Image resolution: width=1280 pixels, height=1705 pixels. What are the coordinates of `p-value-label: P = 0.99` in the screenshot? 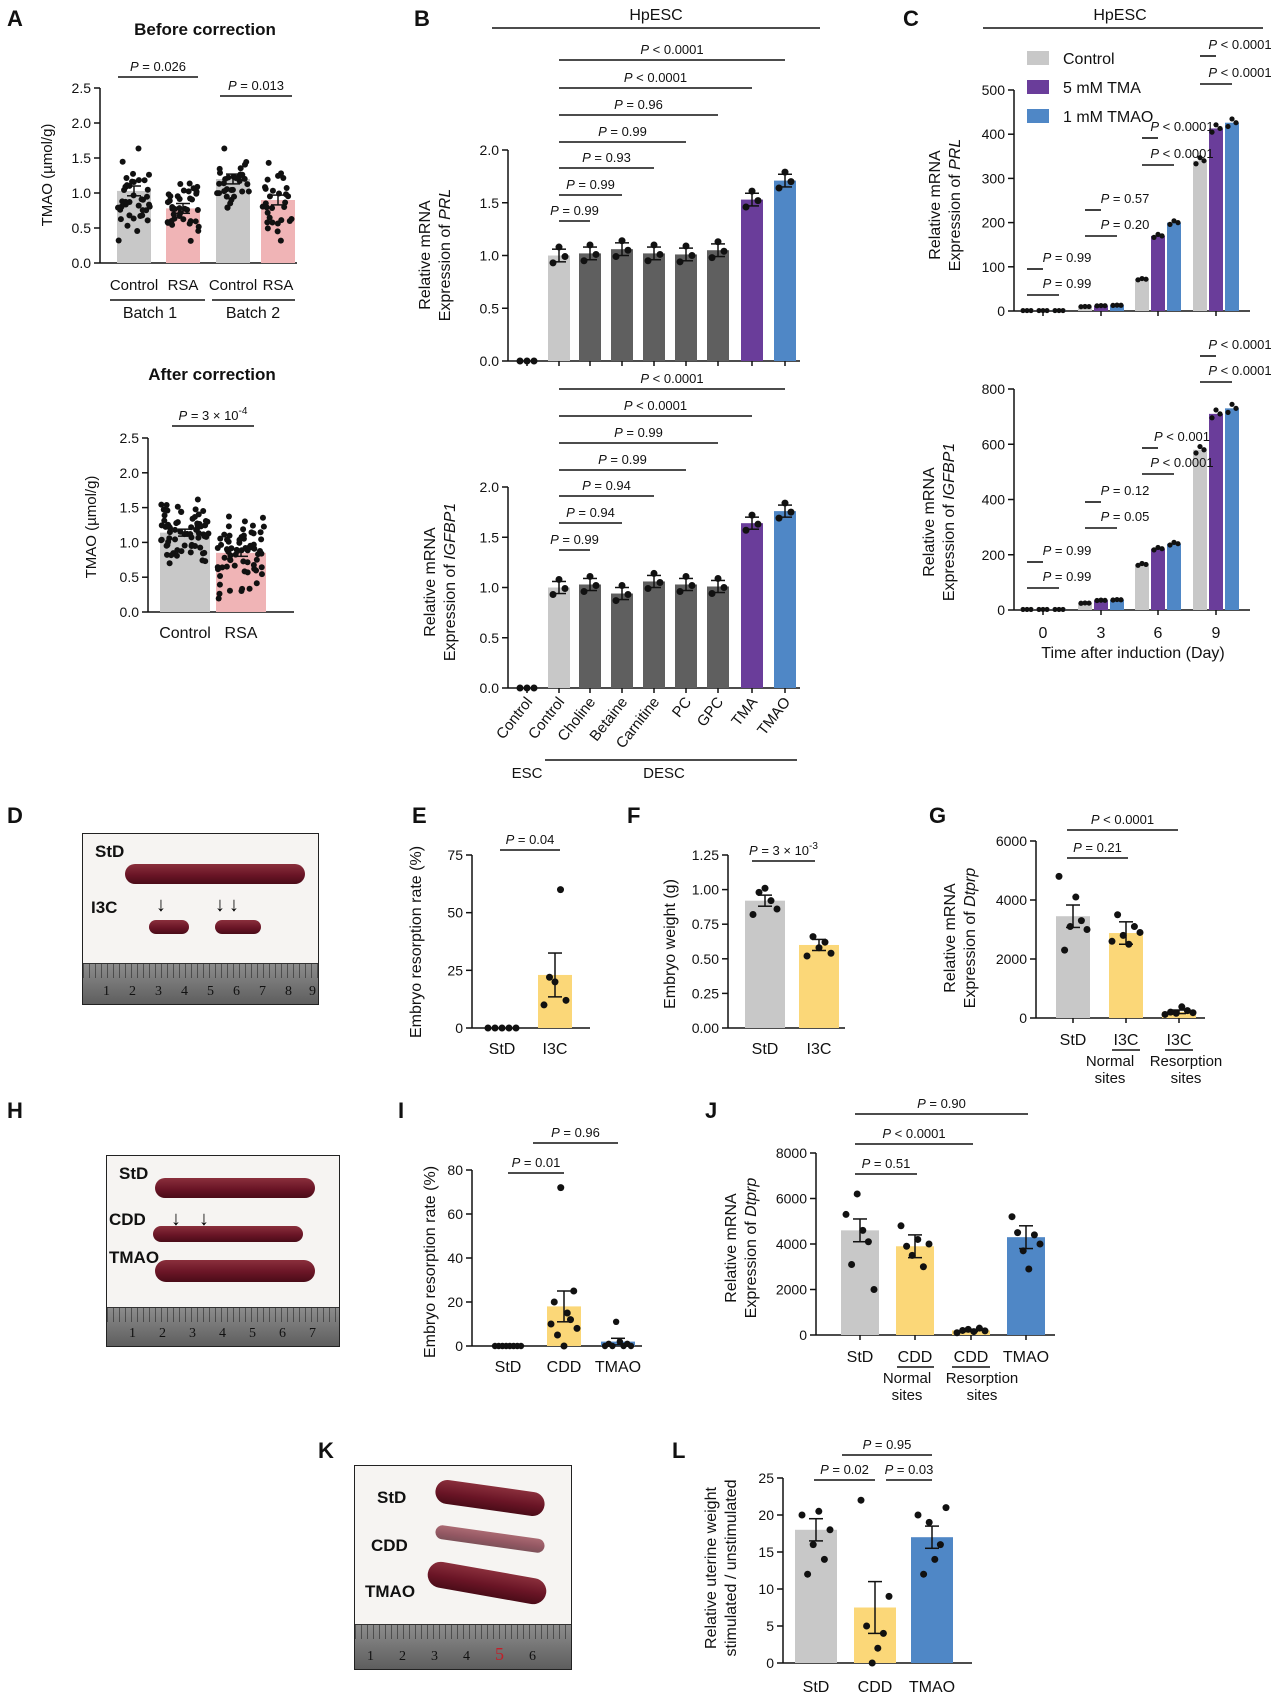 It's located at (1067, 257).